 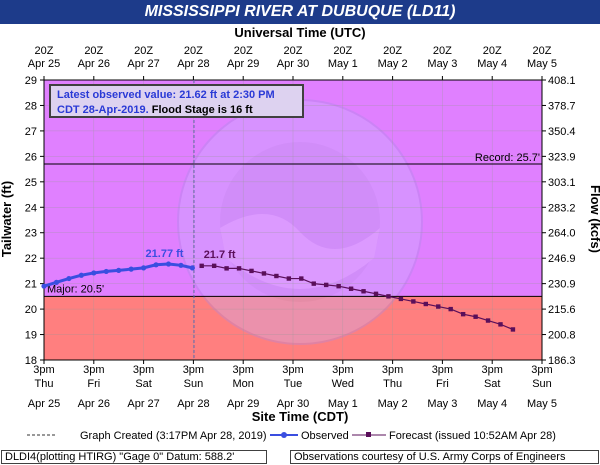 What do you see at coordinates (368, 434) in the screenshot?
I see `legend-forecast-marker` at bounding box center [368, 434].